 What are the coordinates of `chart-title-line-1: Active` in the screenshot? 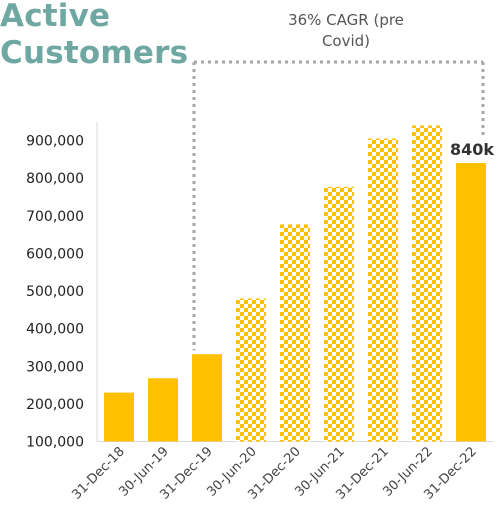 It's located at (55, 17).